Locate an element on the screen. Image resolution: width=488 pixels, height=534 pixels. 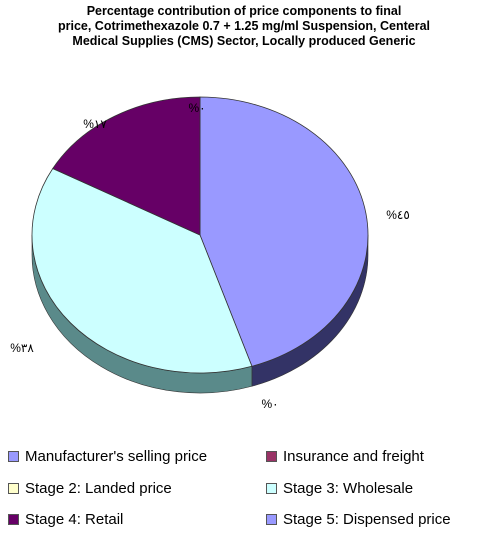
legend-item-stage-4: Stage 4: Retail is located at coordinates (65, 519).